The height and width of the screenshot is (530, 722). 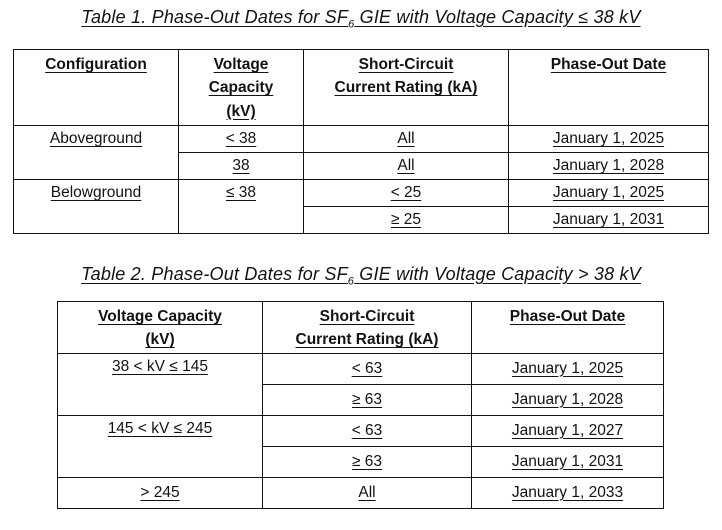 I want to click on table1-cell-configuration-aboveground: Aboveground, so click(x=96, y=152).